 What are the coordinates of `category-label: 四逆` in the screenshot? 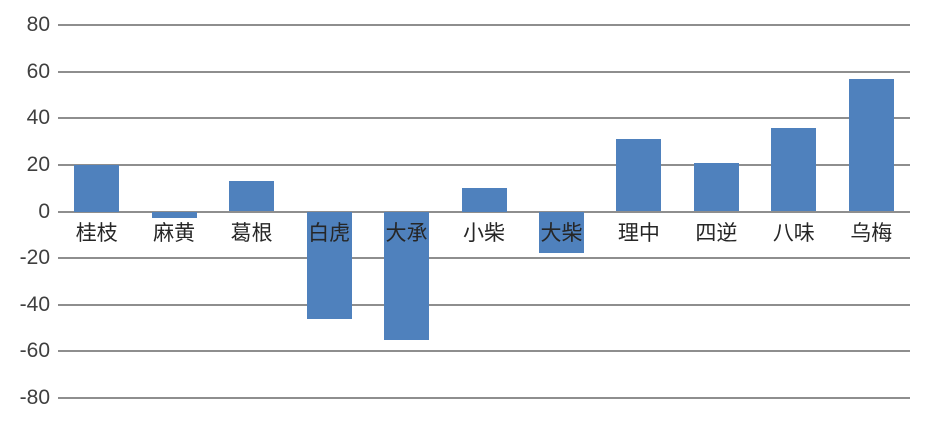 It's located at (716, 232).